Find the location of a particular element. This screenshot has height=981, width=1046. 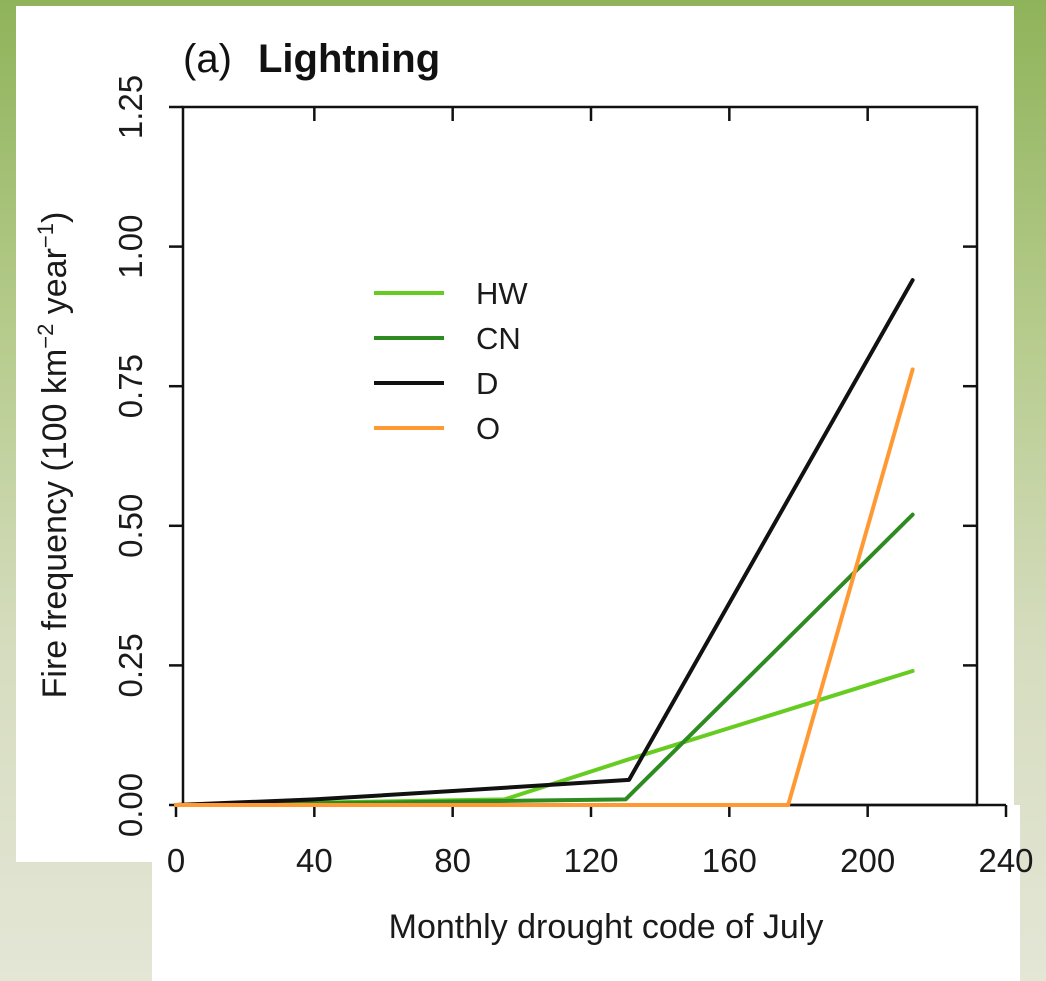

y-tick-label: 0.50 is located at coordinates (130, 526).